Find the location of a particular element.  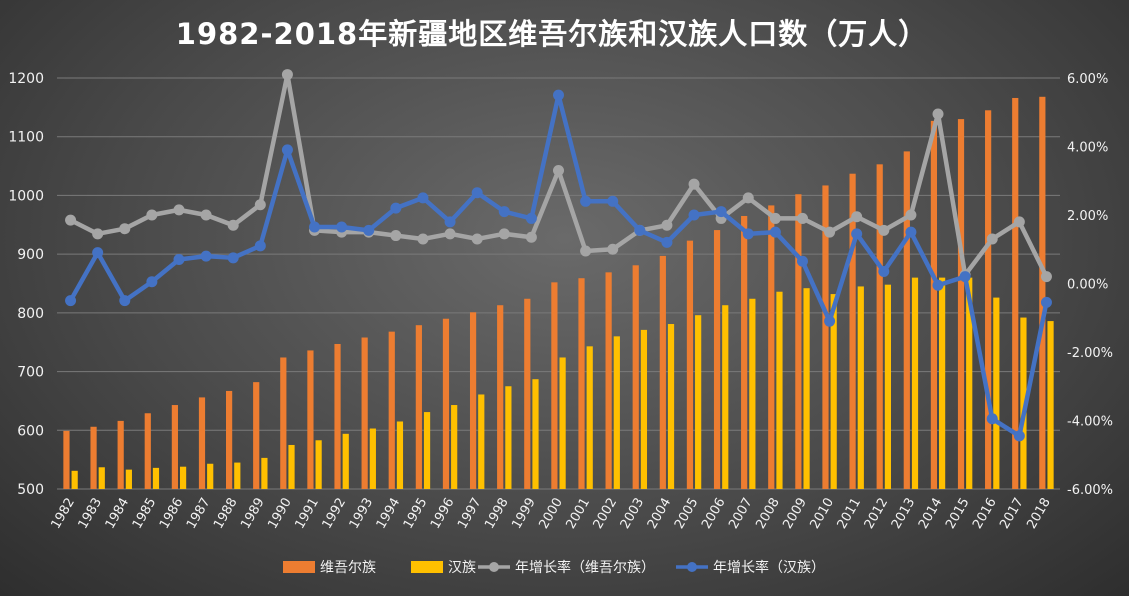

x-tick-label: 1987 is located at coordinates (199, 514).